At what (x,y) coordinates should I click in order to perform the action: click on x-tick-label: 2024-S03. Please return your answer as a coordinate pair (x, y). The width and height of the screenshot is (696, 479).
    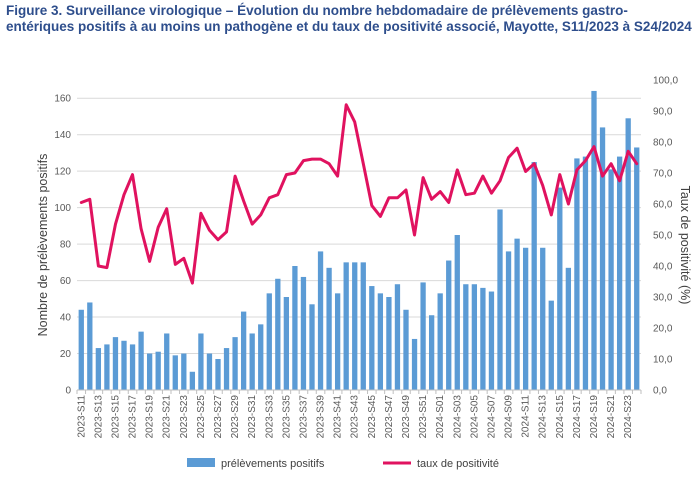
    Looking at the image, I should click on (457, 417).